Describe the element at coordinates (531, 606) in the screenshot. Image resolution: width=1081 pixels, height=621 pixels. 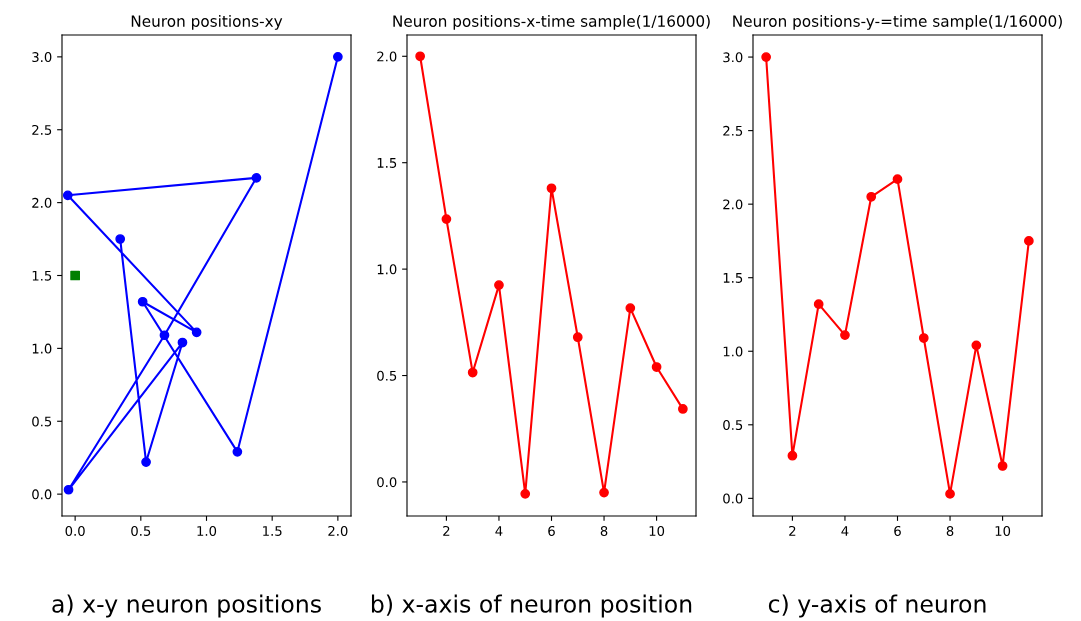
I see `text: b) x-axis of neuron position` at that location.